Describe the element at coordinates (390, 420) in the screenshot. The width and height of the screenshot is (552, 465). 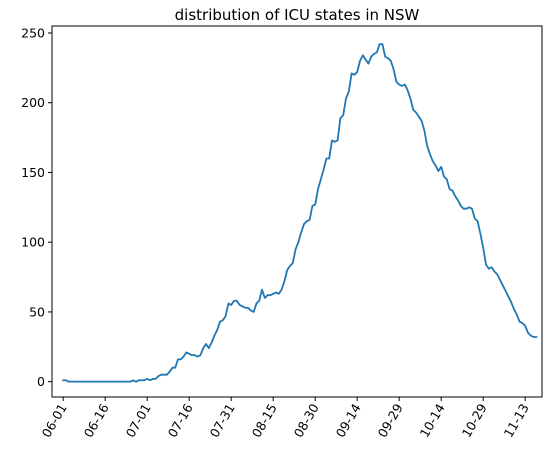
I see `x-tick-label: 09-29` at that location.